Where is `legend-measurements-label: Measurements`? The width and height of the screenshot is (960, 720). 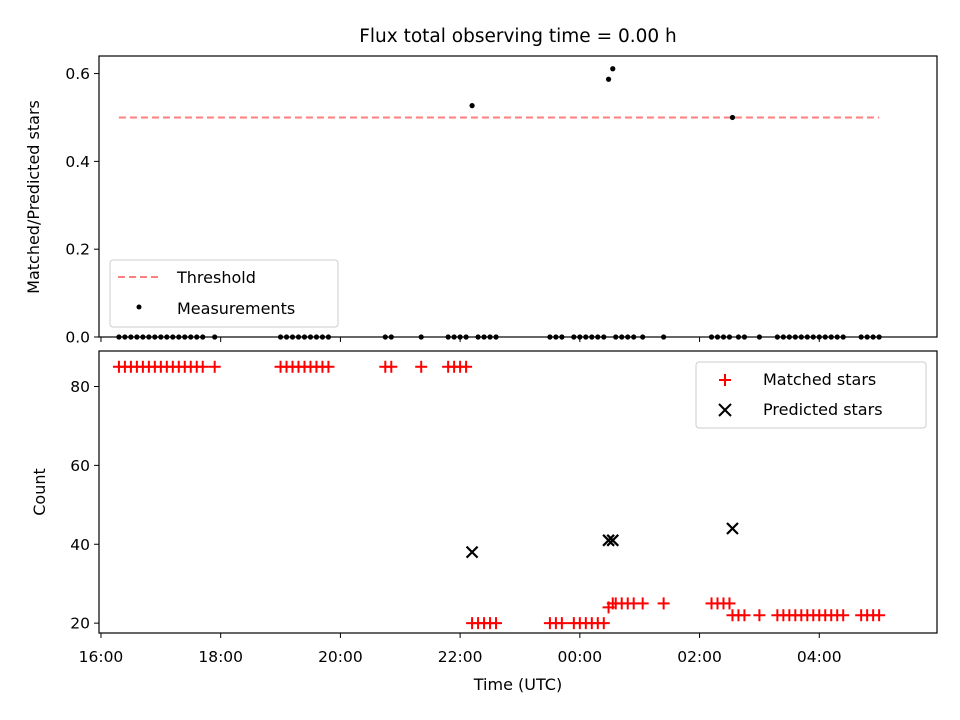
legend-measurements-label: Measurements is located at coordinates (236, 308).